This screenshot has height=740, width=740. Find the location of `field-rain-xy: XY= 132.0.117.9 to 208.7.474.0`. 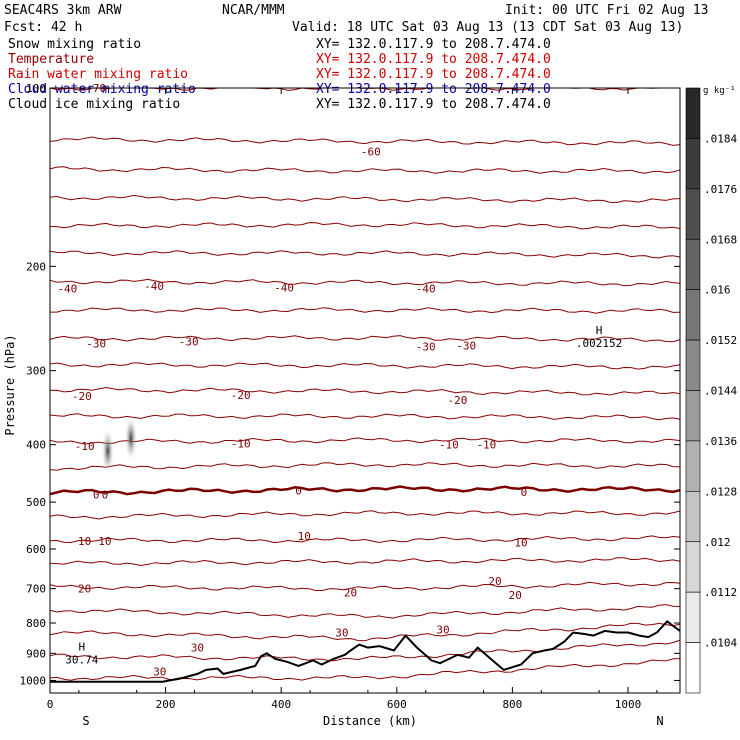

field-rain-xy: XY= 132.0.117.9 to 208.7.474.0 is located at coordinates (433, 74).